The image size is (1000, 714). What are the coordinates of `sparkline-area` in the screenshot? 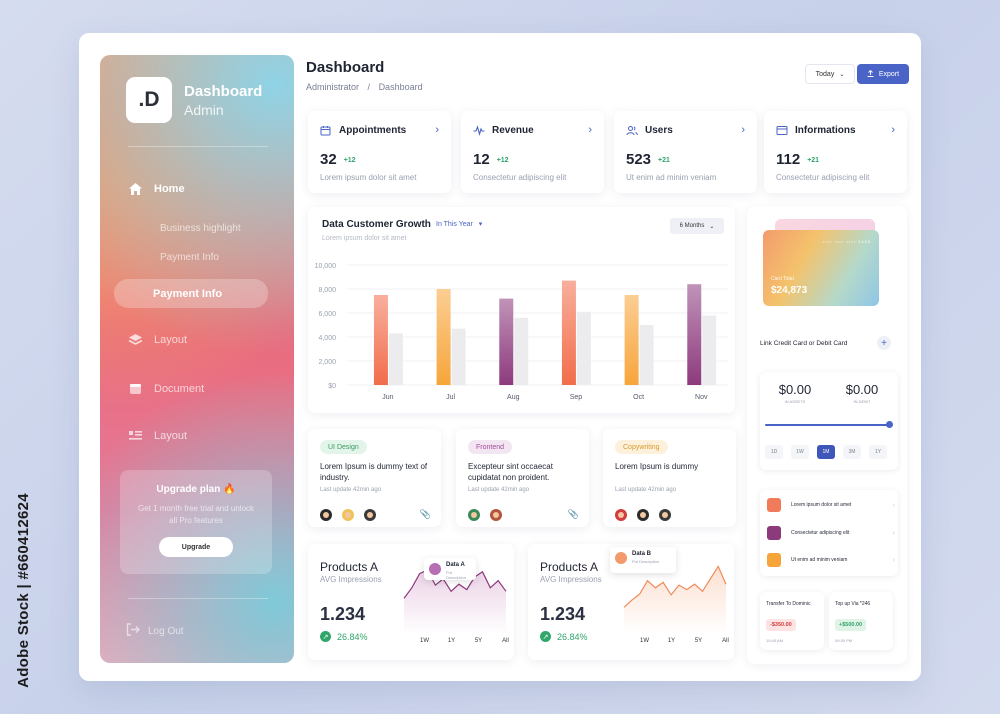 It's located at (675, 600).